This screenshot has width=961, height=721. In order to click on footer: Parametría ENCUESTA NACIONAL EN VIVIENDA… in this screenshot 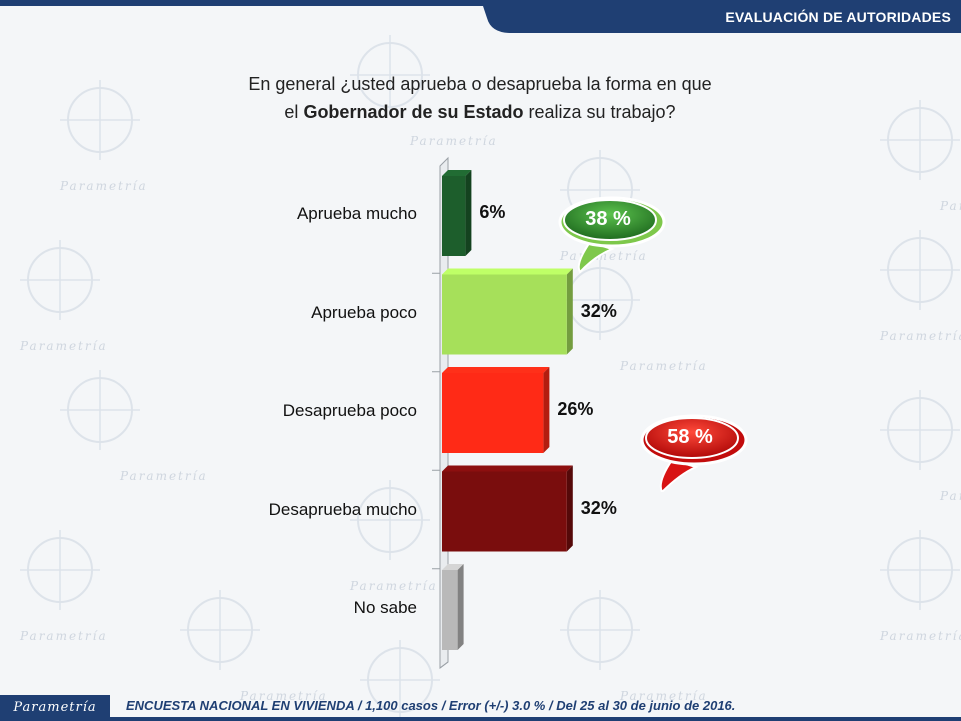, I will do `click(480, 708)`.